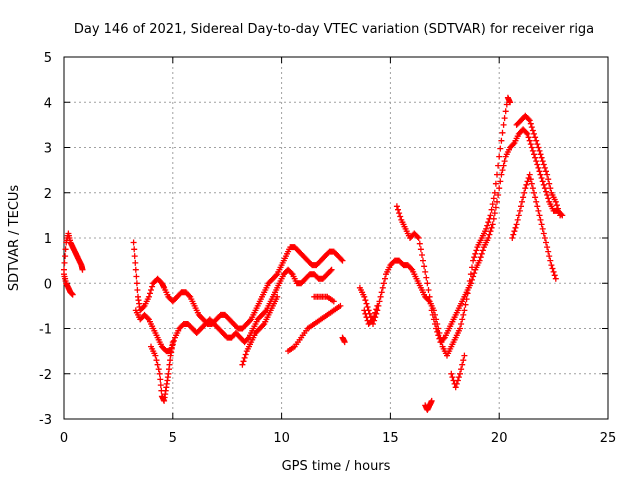 The height and width of the screenshot is (480, 640). I want to click on y-tick-label: 5, so click(48, 58).